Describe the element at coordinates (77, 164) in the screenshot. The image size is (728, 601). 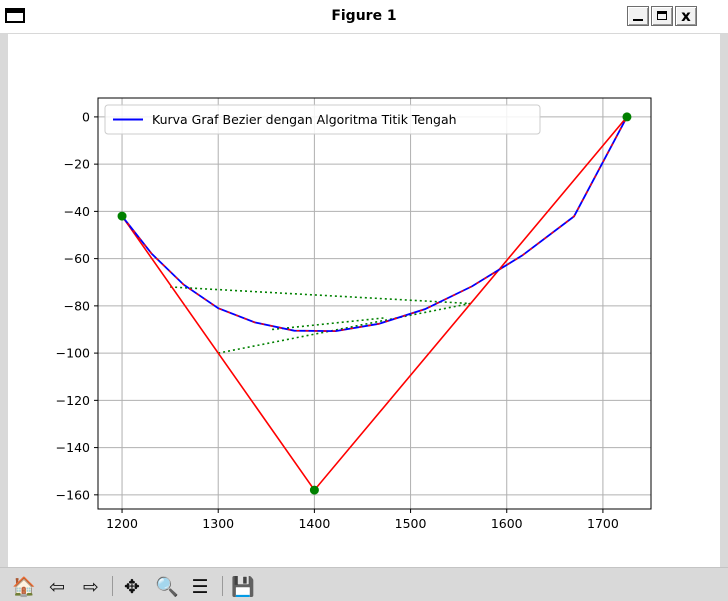
I see `y-tick-label: −20` at that location.